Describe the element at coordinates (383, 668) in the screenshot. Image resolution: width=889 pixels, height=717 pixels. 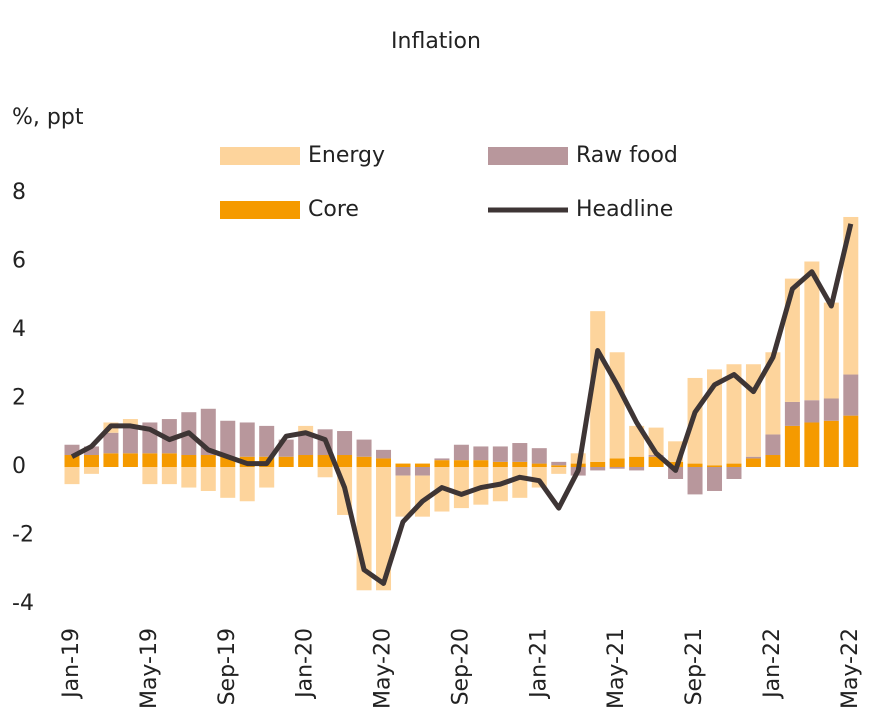
I see `x-tick-label: May-20` at that location.